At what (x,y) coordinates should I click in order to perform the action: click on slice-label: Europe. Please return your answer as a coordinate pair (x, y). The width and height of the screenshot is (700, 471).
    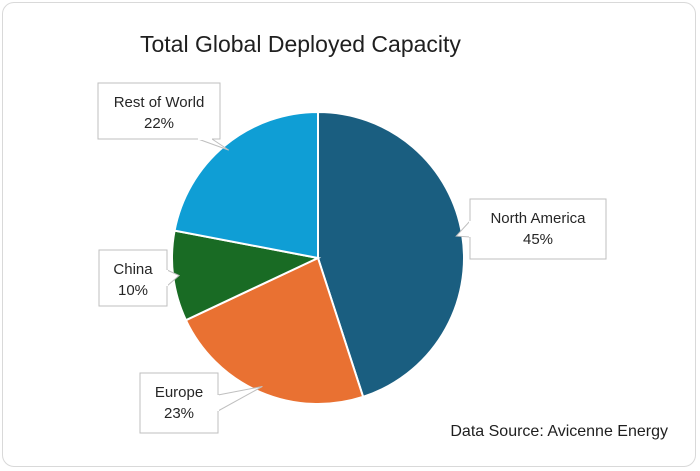
    Looking at the image, I should click on (179, 392).